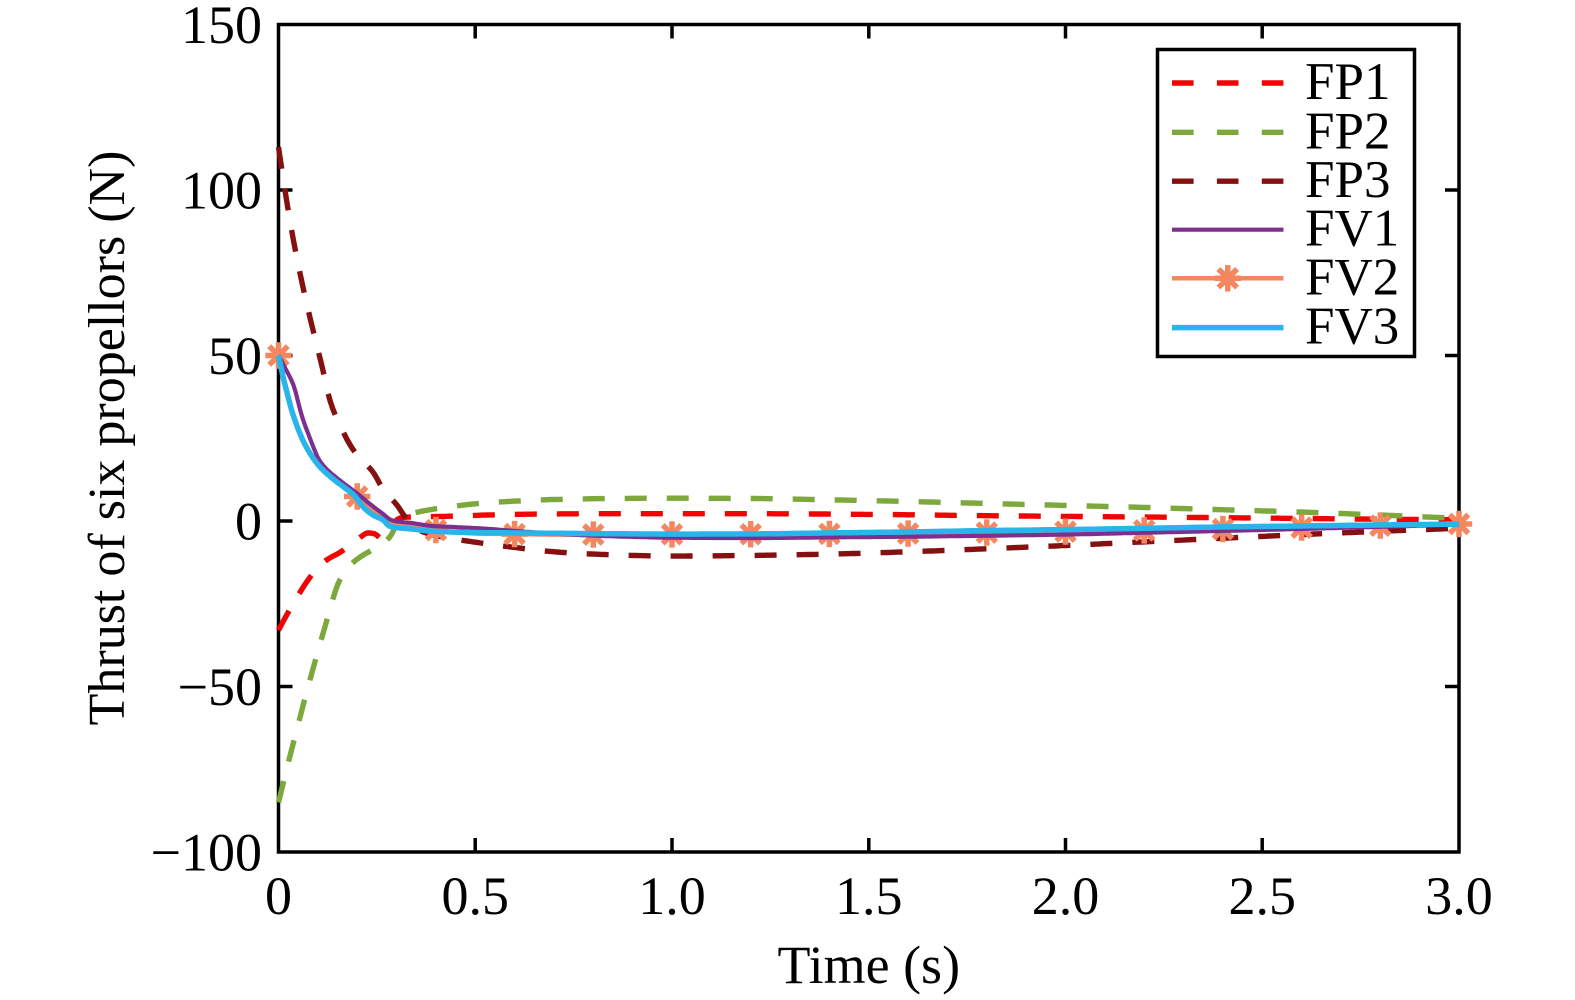 The height and width of the screenshot is (1000, 1575). Describe the element at coordinates (220, 687) in the screenshot. I see `svg-text: −50` at that location.